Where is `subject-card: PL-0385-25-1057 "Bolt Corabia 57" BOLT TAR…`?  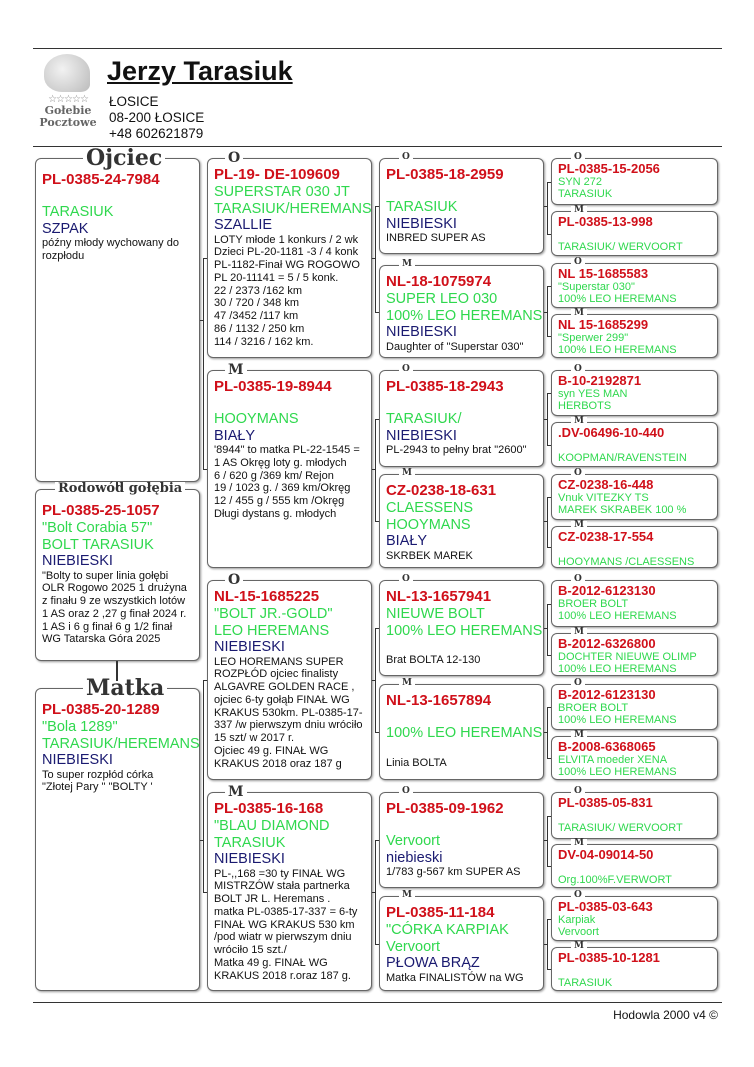 subject-card: PL-0385-25-1057 "Bolt Corabia 57" BOLT TAR… is located at coordinates (117, 575).